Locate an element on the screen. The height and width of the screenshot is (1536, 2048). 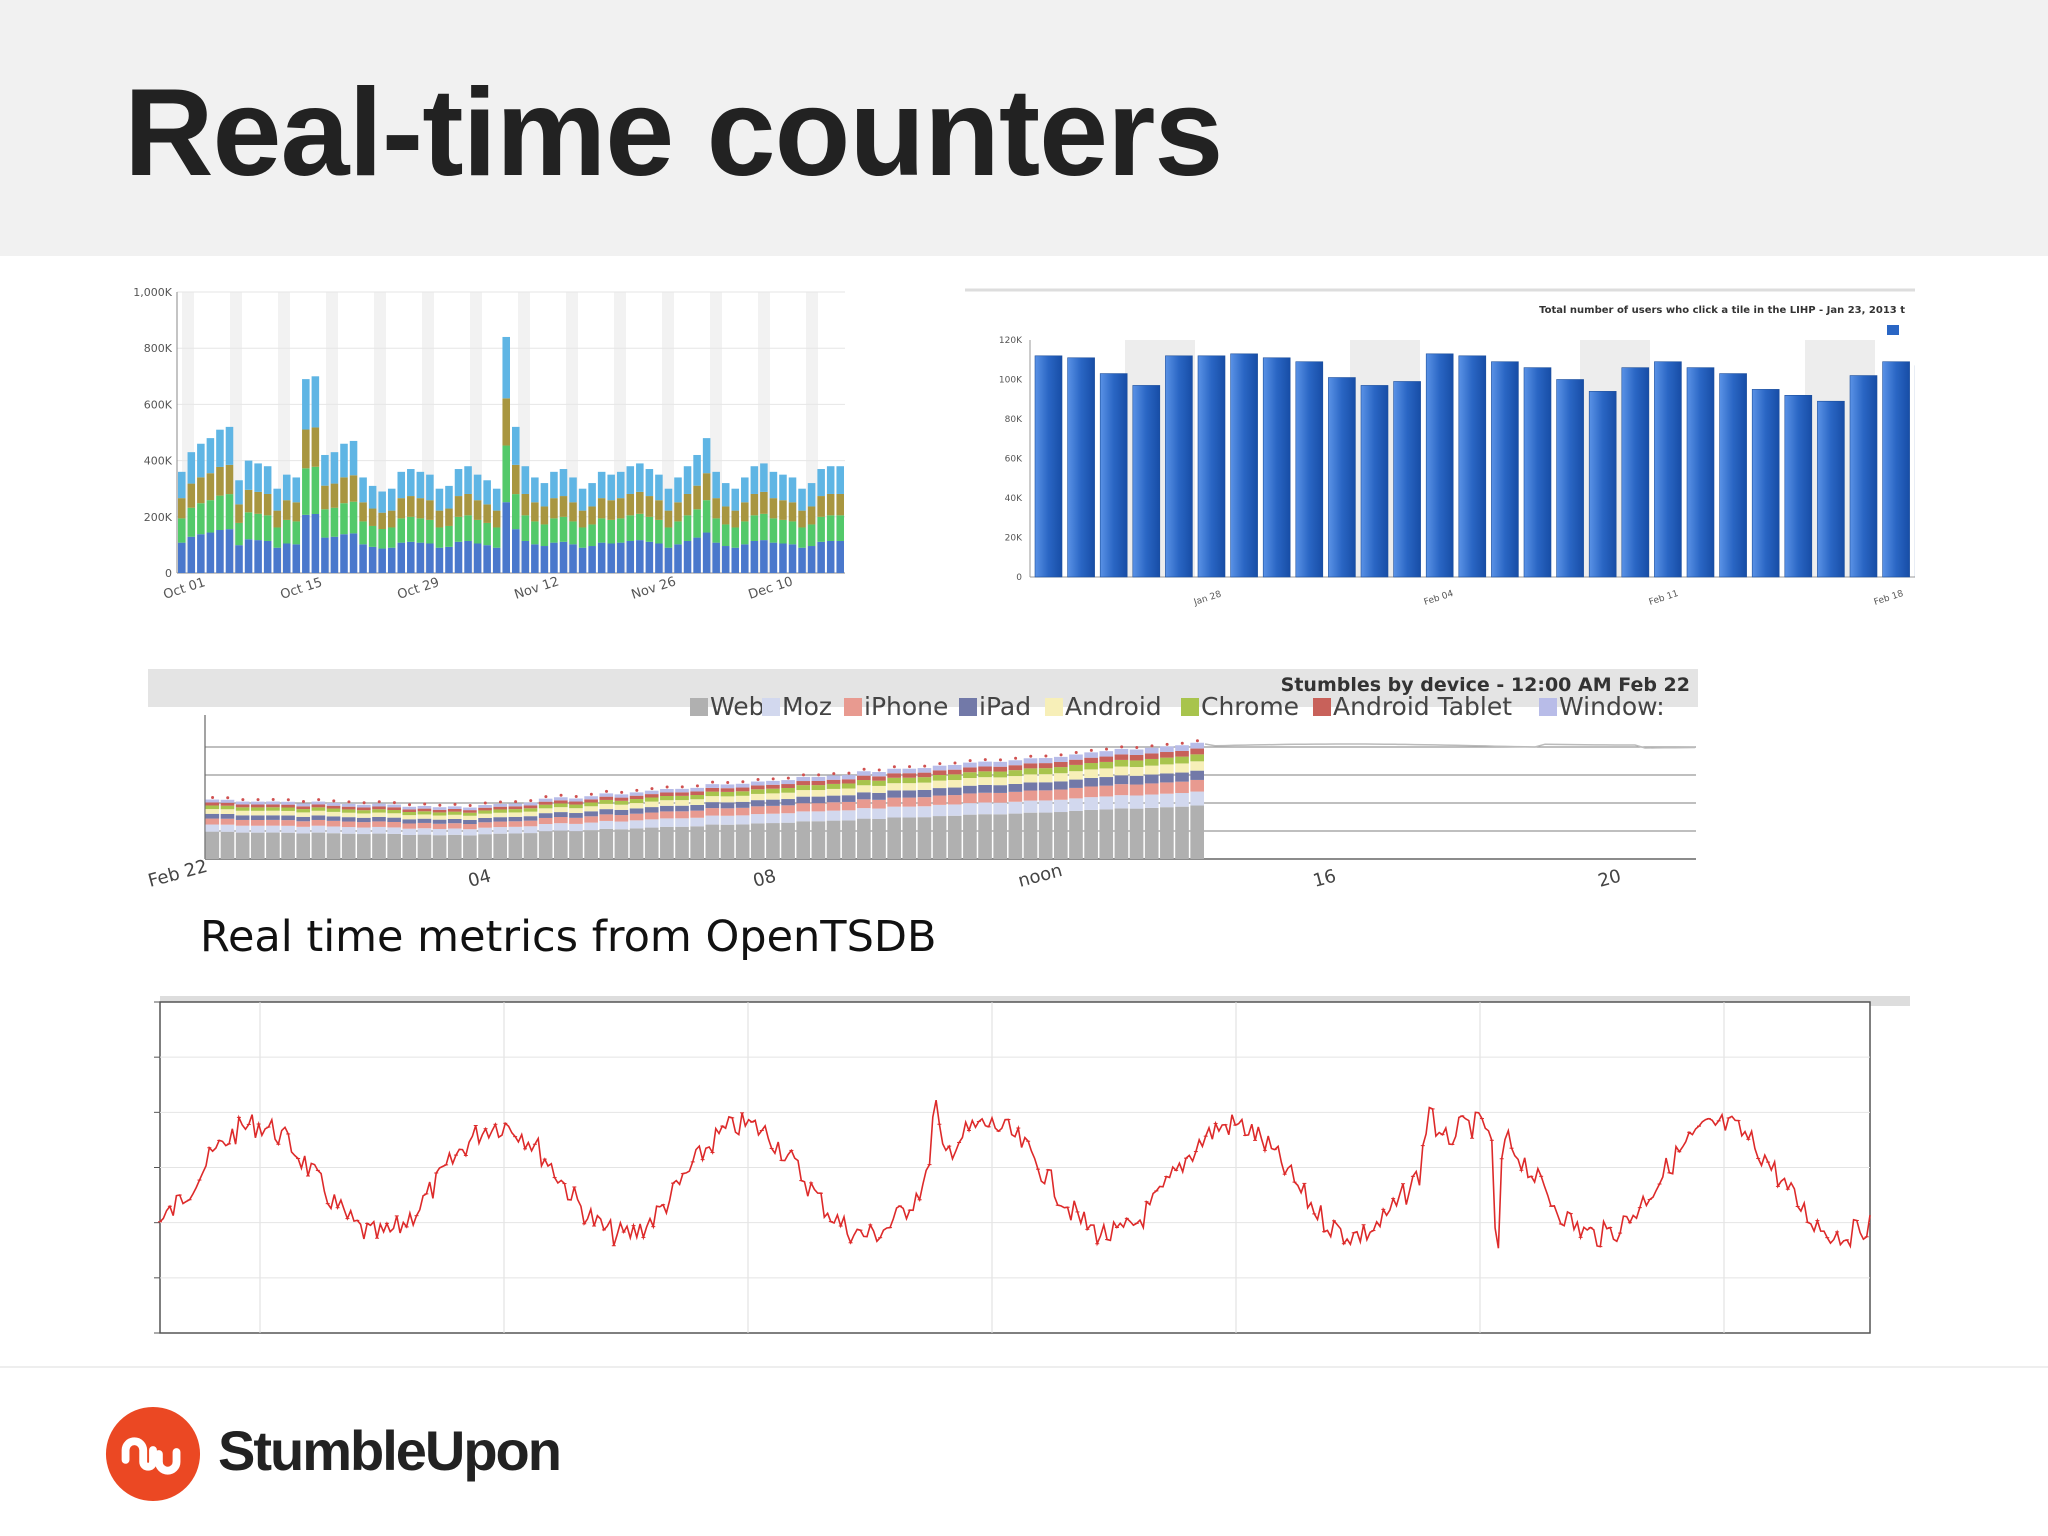
x-tick-label: Feb 18 is located at coordinates (1889, 598).